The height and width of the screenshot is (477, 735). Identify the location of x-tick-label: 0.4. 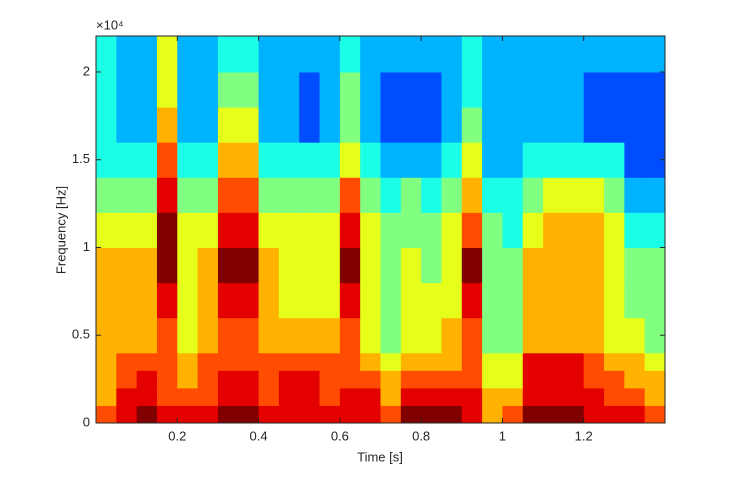
(259, 435).